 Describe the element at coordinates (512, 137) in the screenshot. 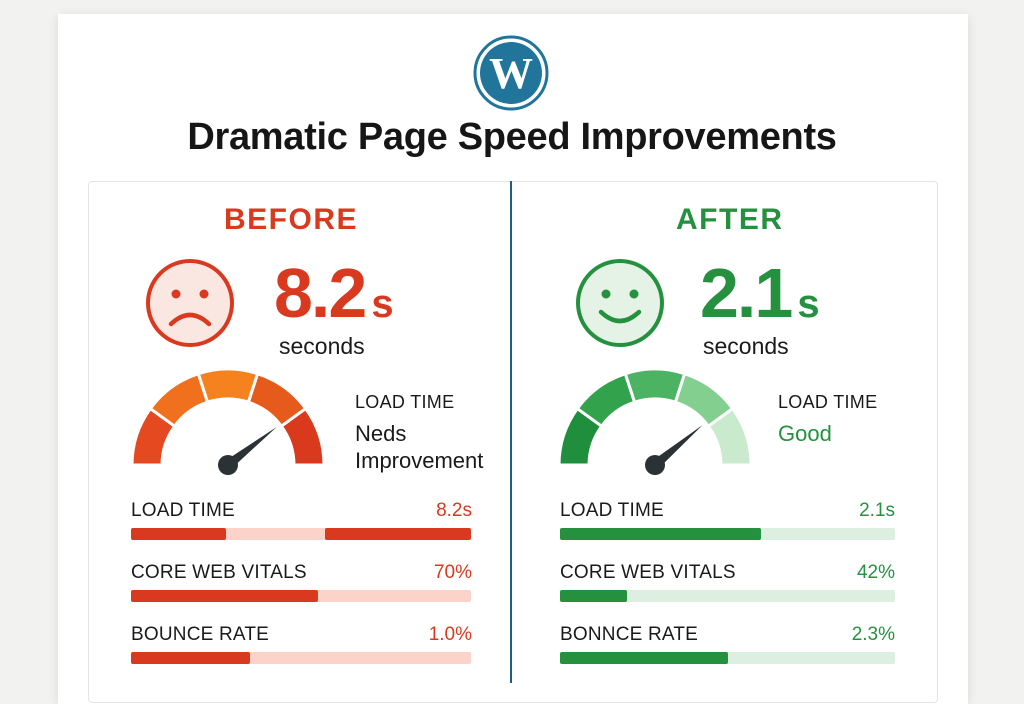

I see `page-title: Dramatic Page Speed Improvements` at that location.